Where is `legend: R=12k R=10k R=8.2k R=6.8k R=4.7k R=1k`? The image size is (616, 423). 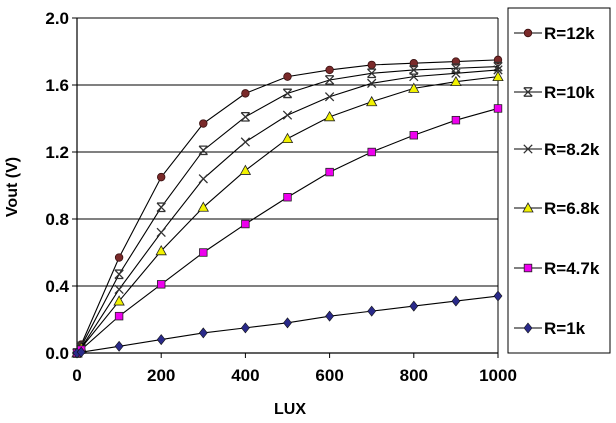
legend: R=12k R=10k R=8.2k R=6.8k R=4.7k R=1k is located at coordinates (559, 180).